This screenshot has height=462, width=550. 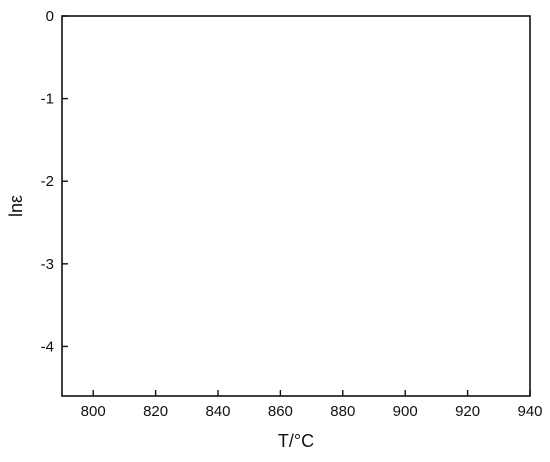 What do you see at coordinates (47, 264) in the screenshot?
I see `y-tick-label: -3` at bounding box center [47, 264].